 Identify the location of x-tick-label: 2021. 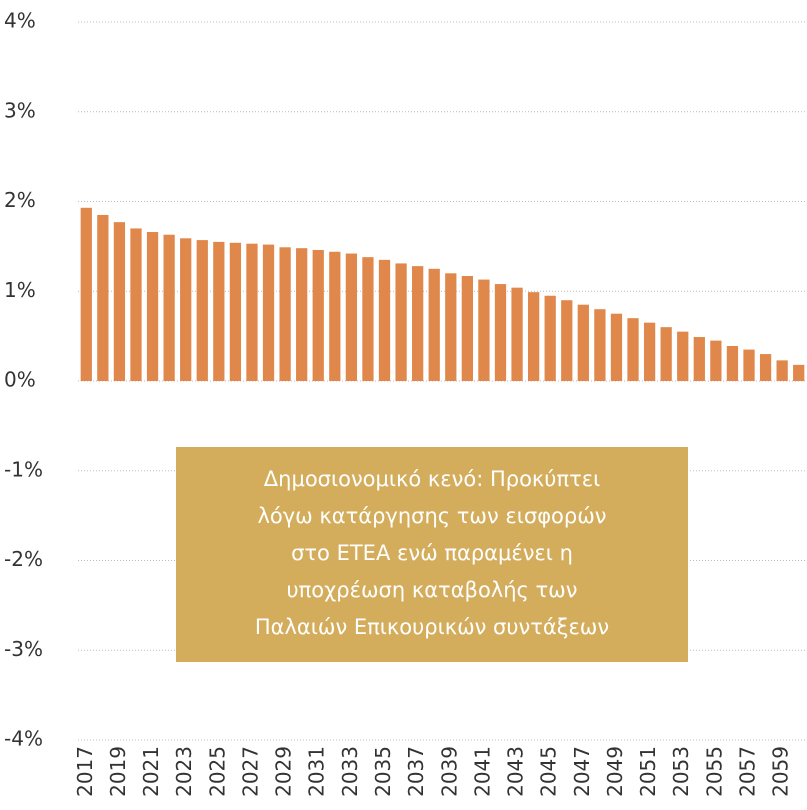
(151, 771).